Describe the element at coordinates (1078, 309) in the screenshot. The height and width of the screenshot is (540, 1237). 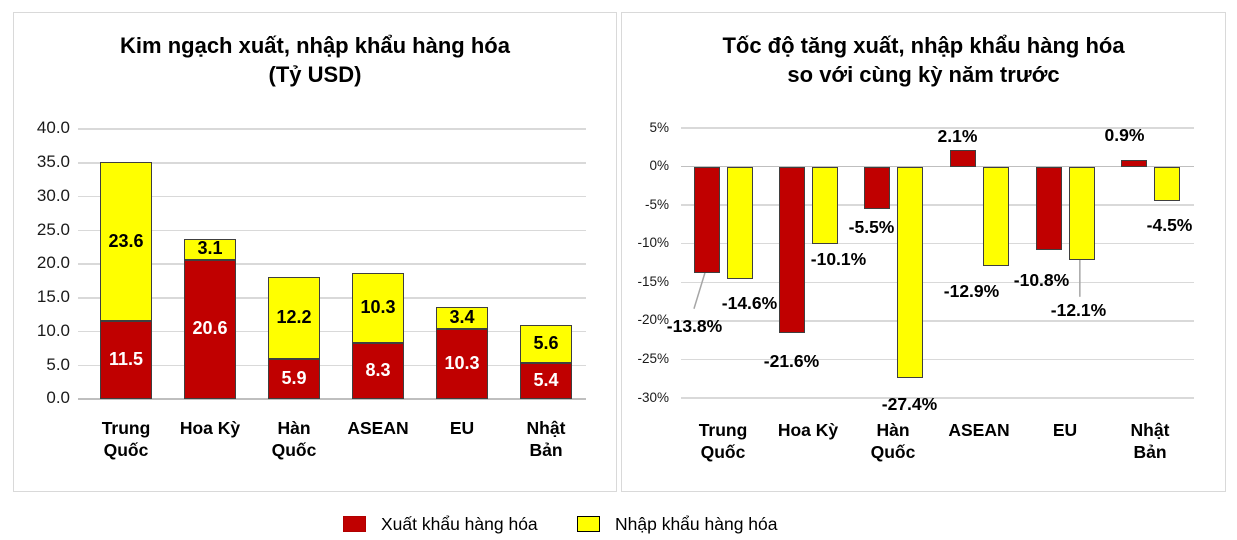
I see `growth-label-import-eu: -12.1%` at that location.